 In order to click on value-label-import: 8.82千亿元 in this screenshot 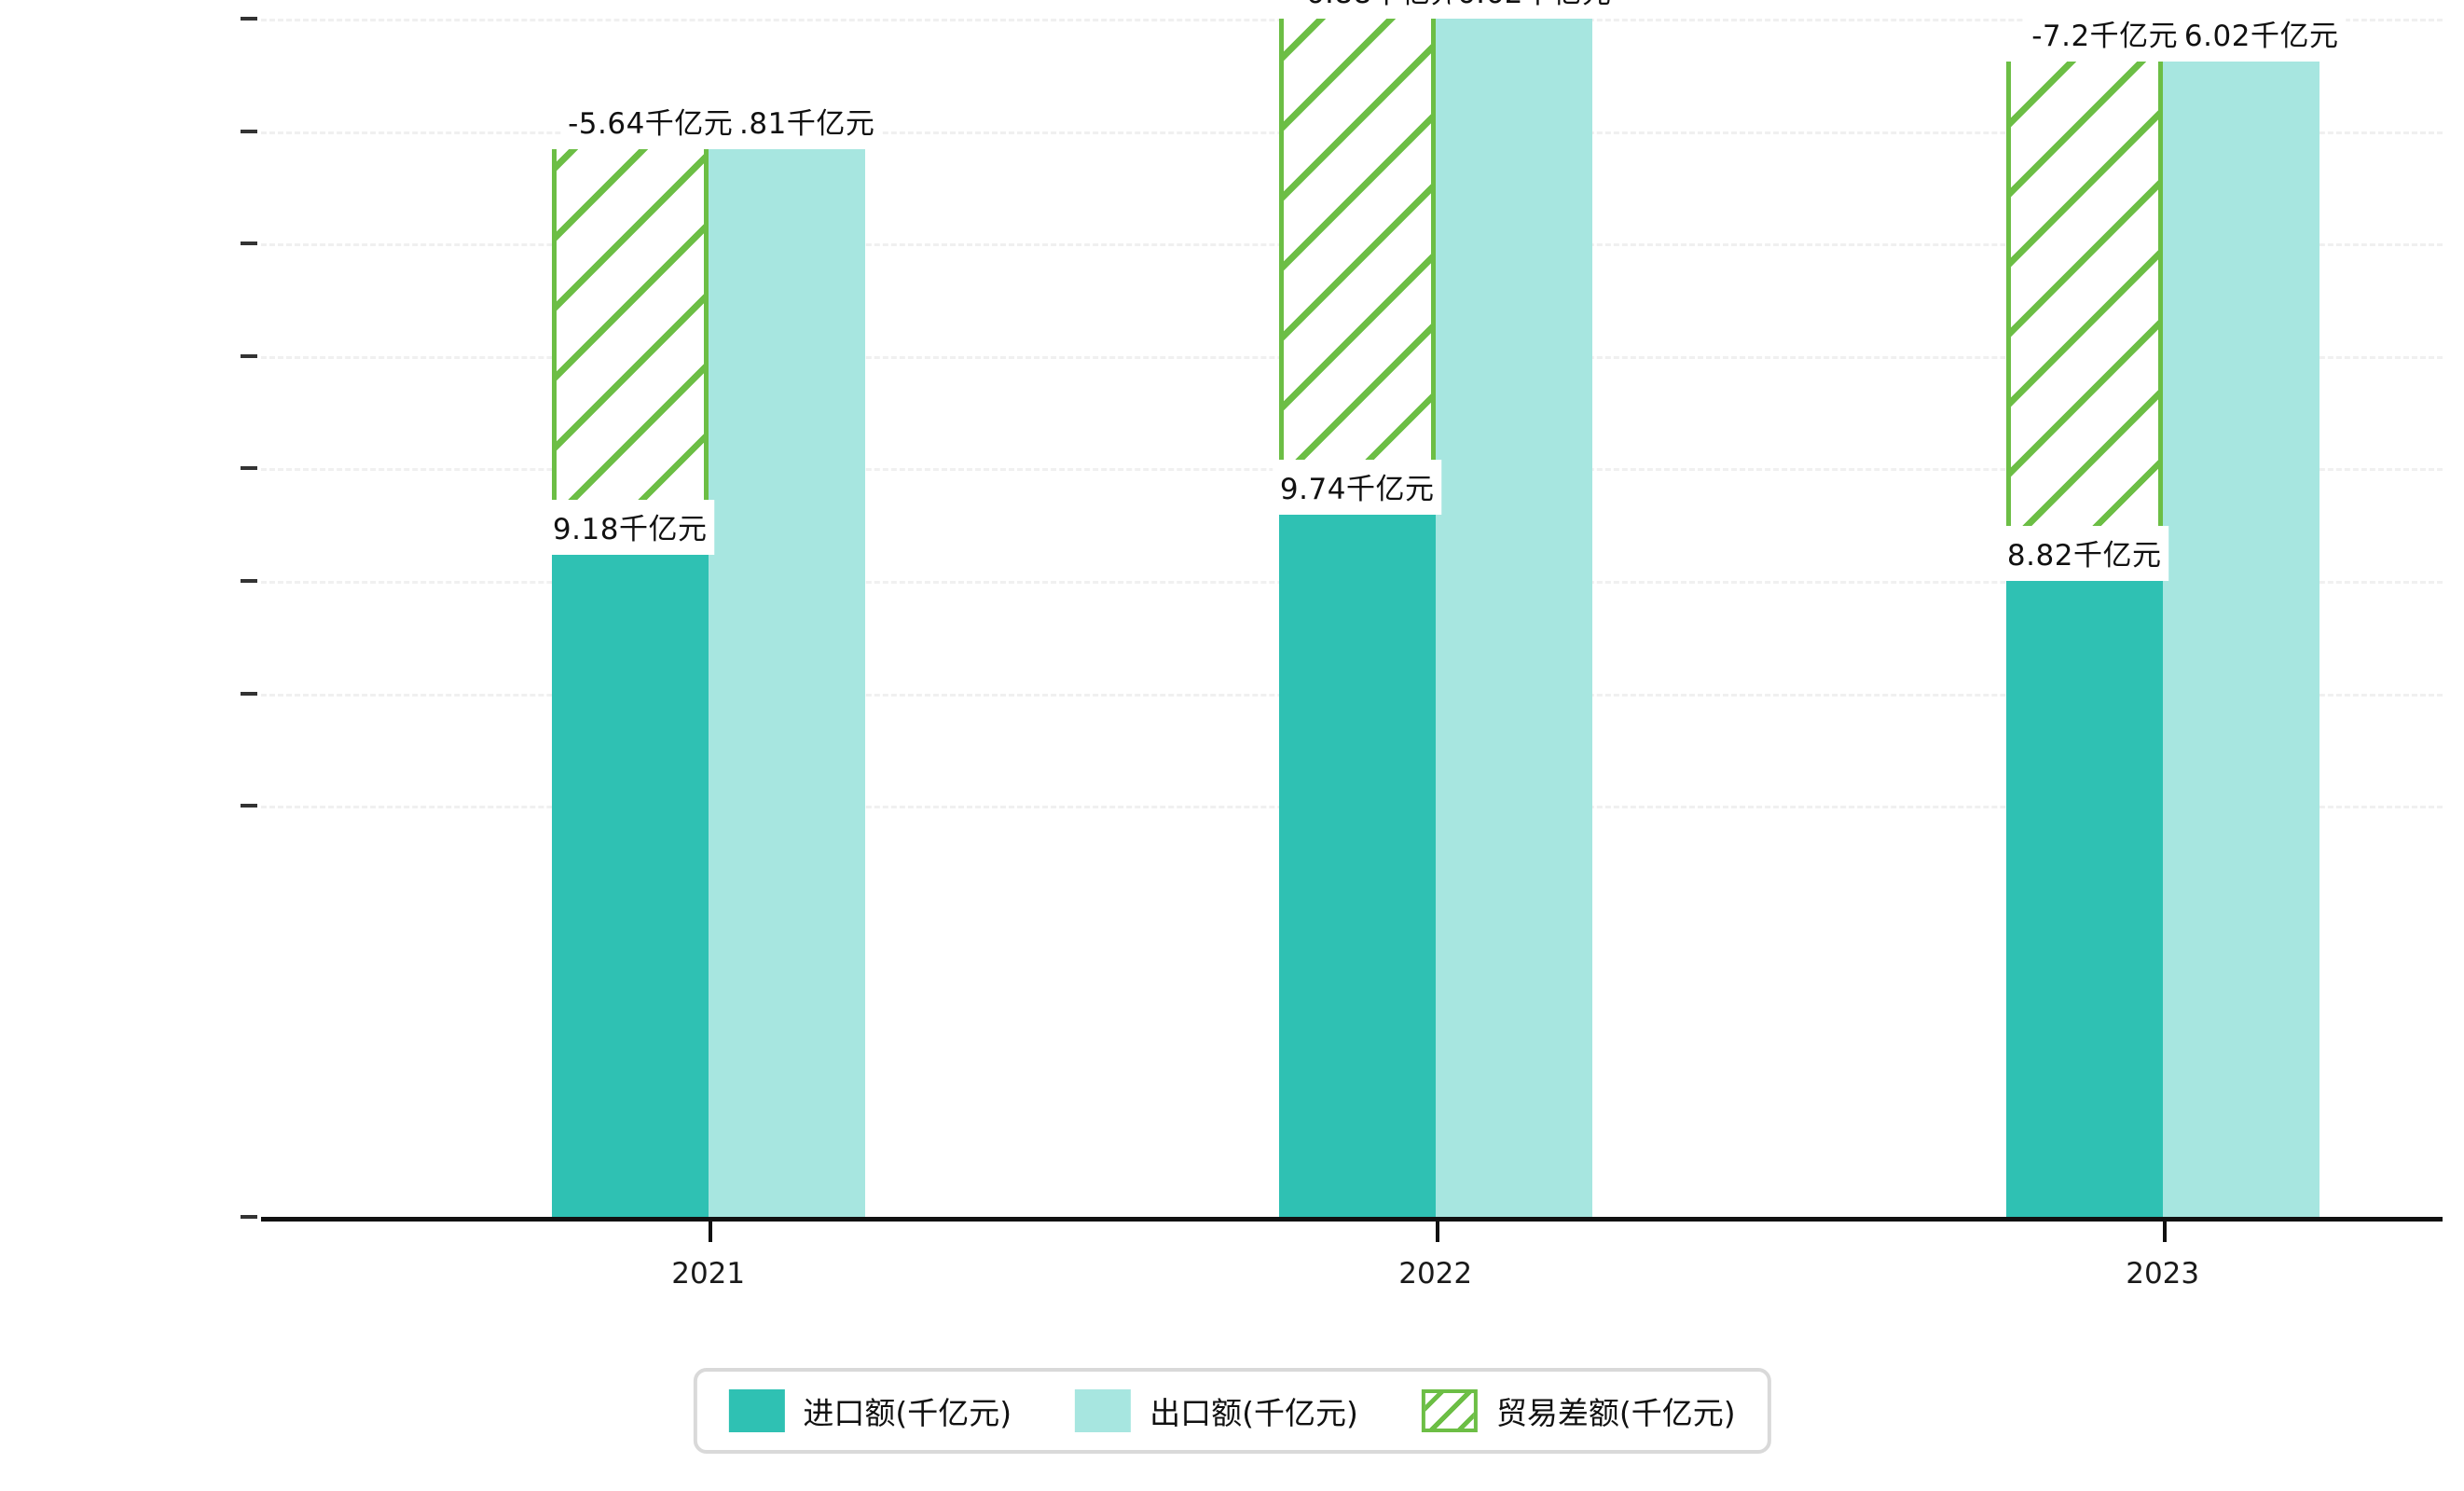, I will do `click(2084, 554)`.